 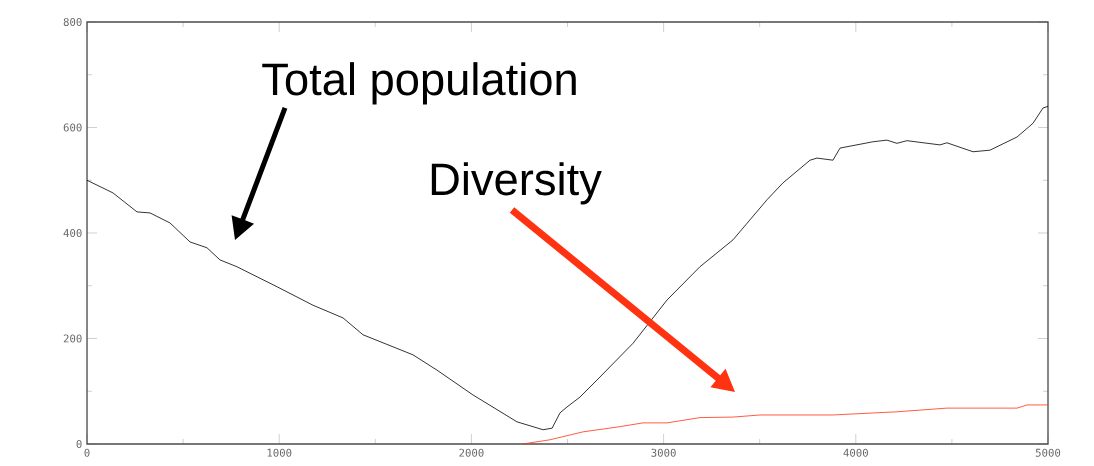 What do you see at coordinates (855, 452) in the screenshot?
I see `x-tick-label: 4000` at bounding box center [855, 452].